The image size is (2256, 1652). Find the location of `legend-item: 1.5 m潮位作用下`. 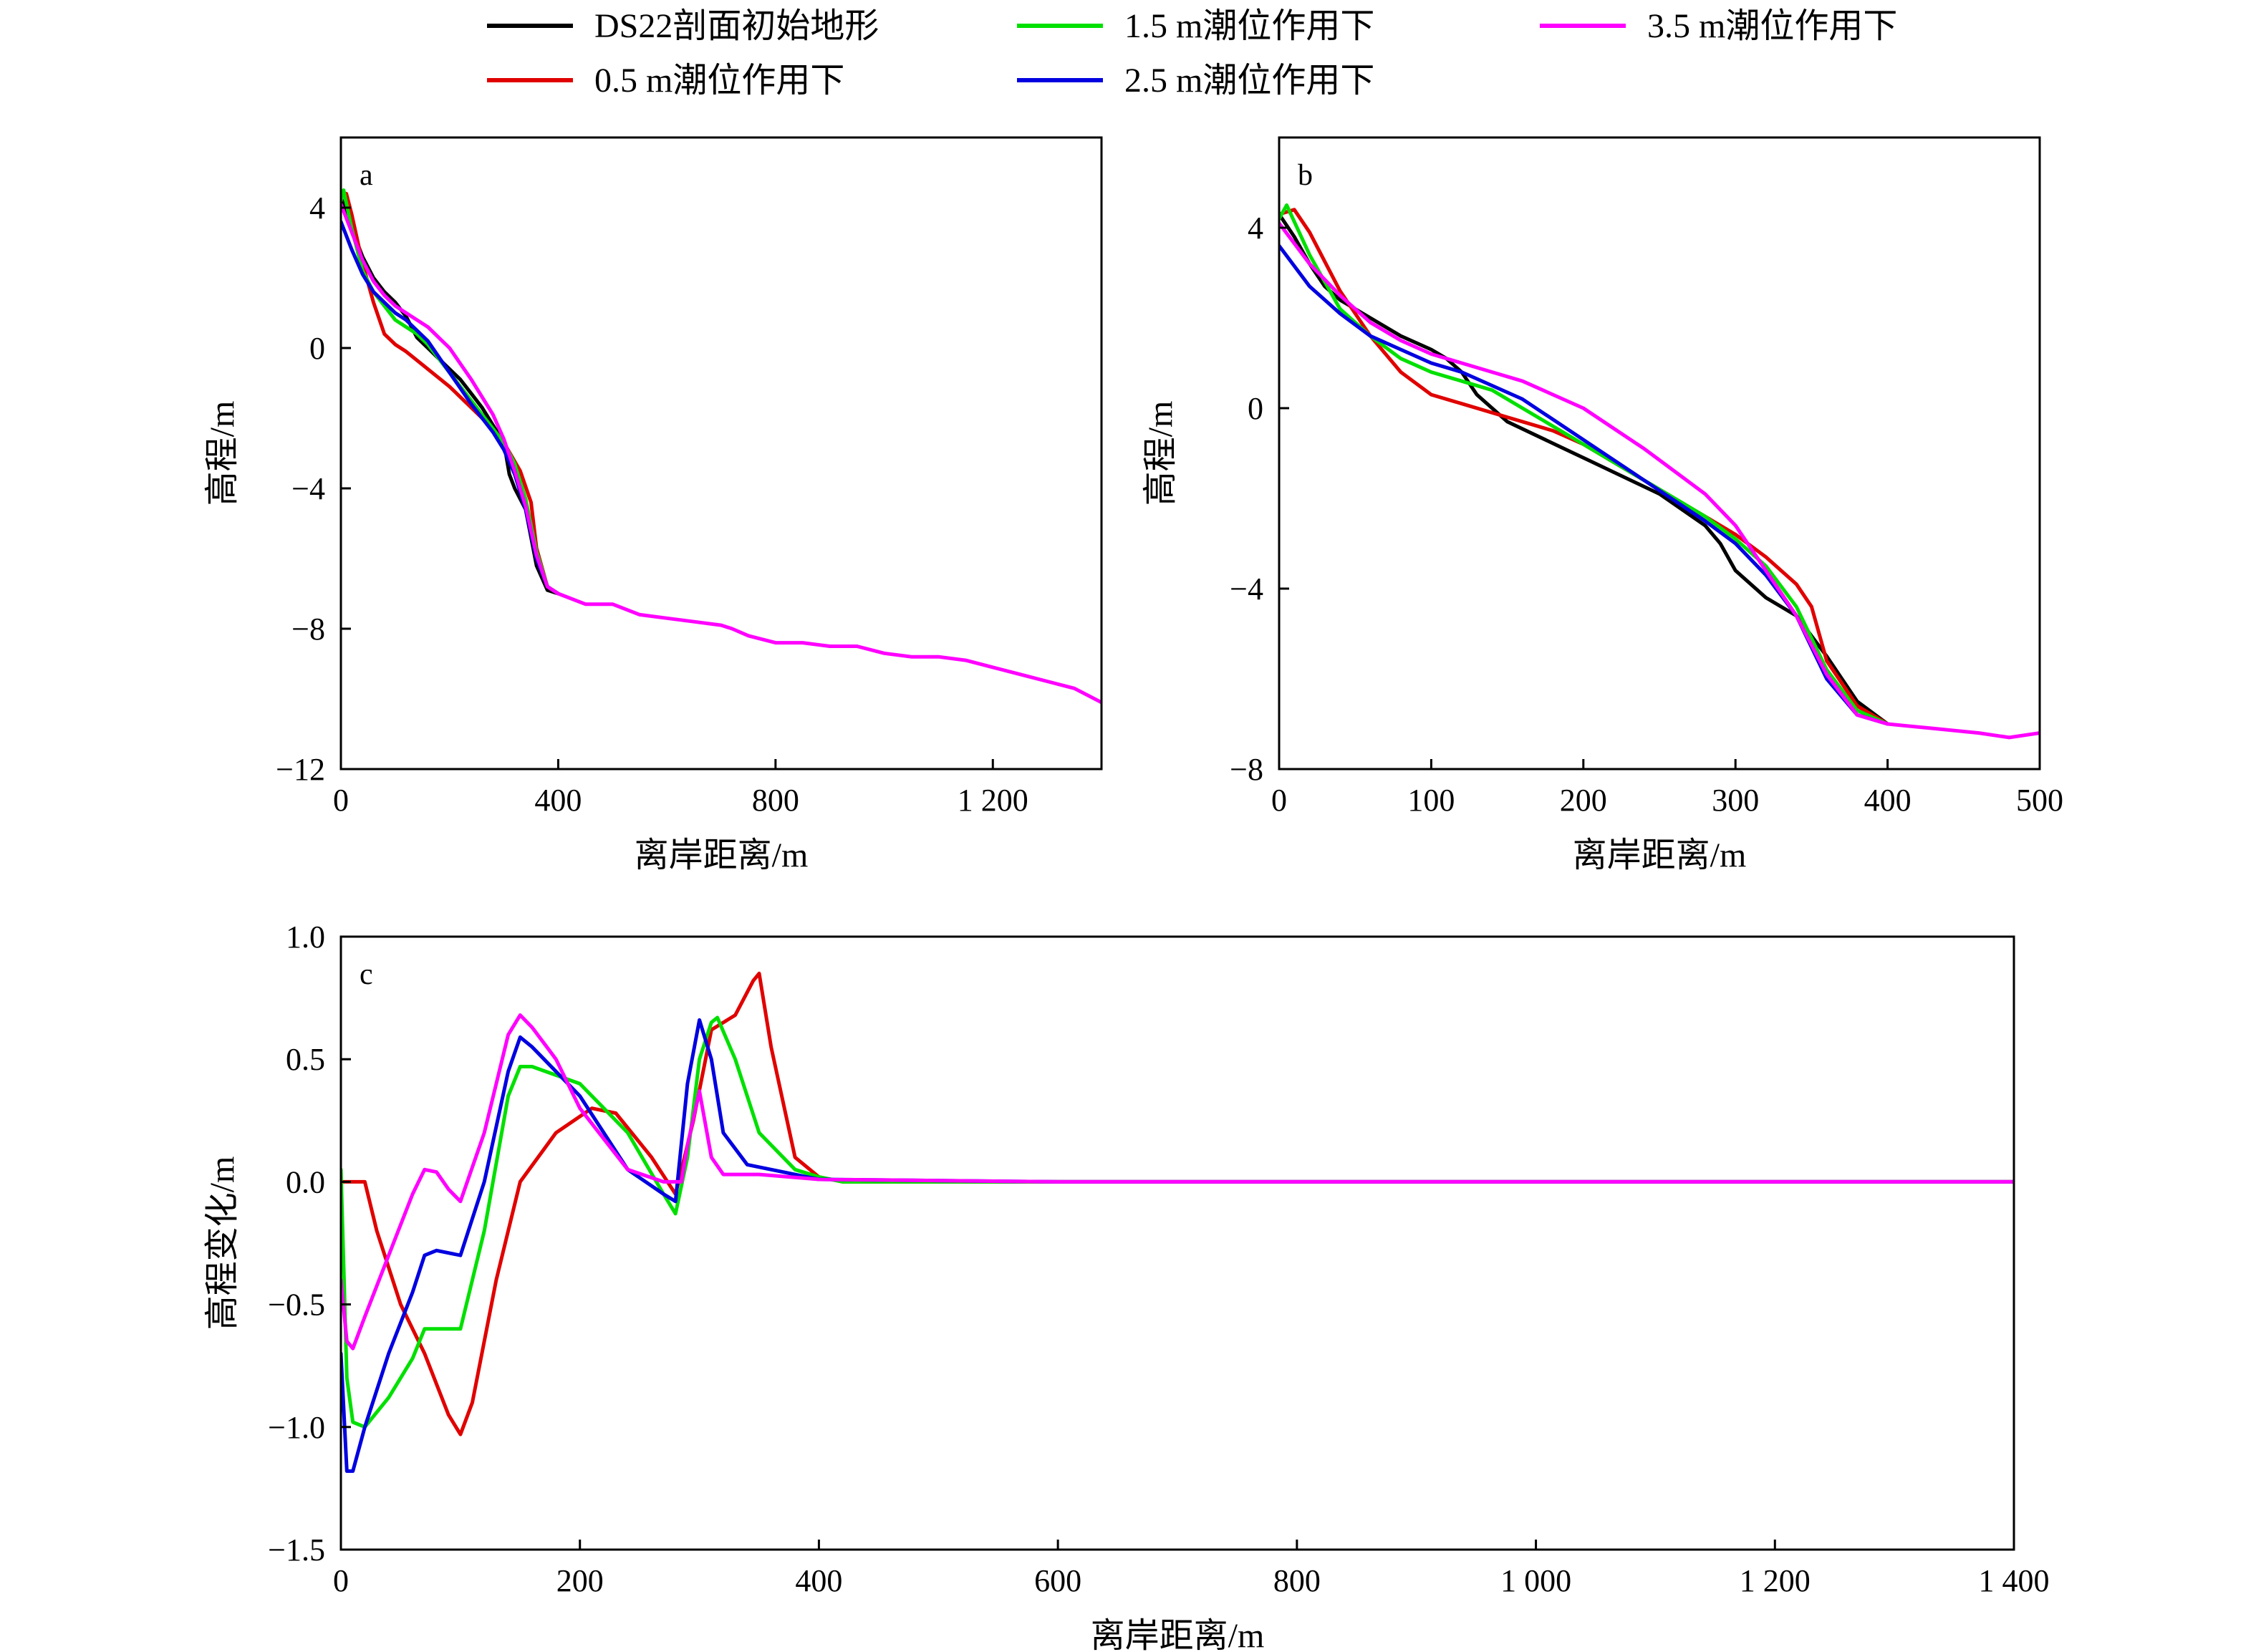

legend-item: 1.5 m潮位作用下 is located at coordinates (1195, 26).